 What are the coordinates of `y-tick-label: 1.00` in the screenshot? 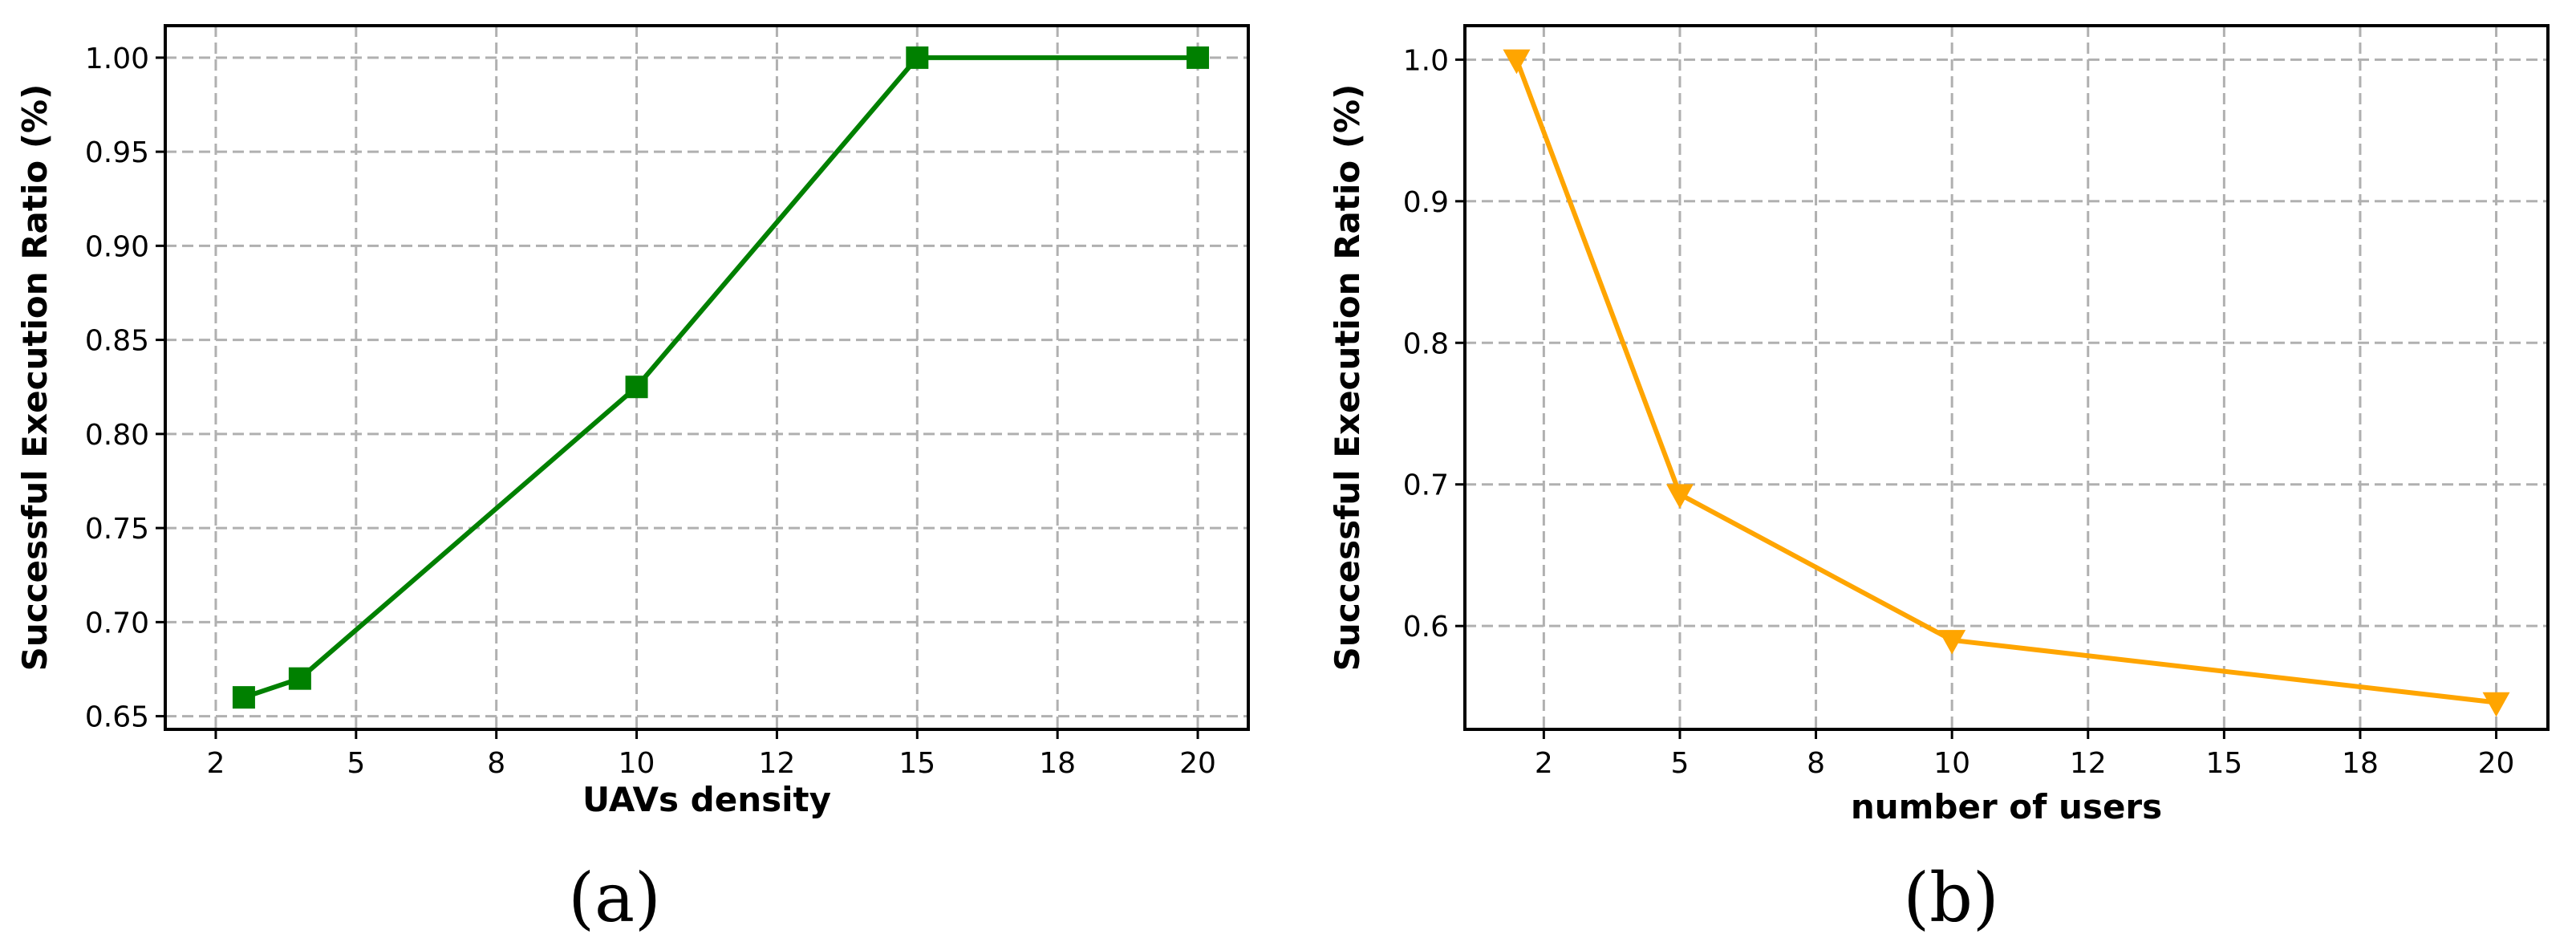 It's located at (117, 59).